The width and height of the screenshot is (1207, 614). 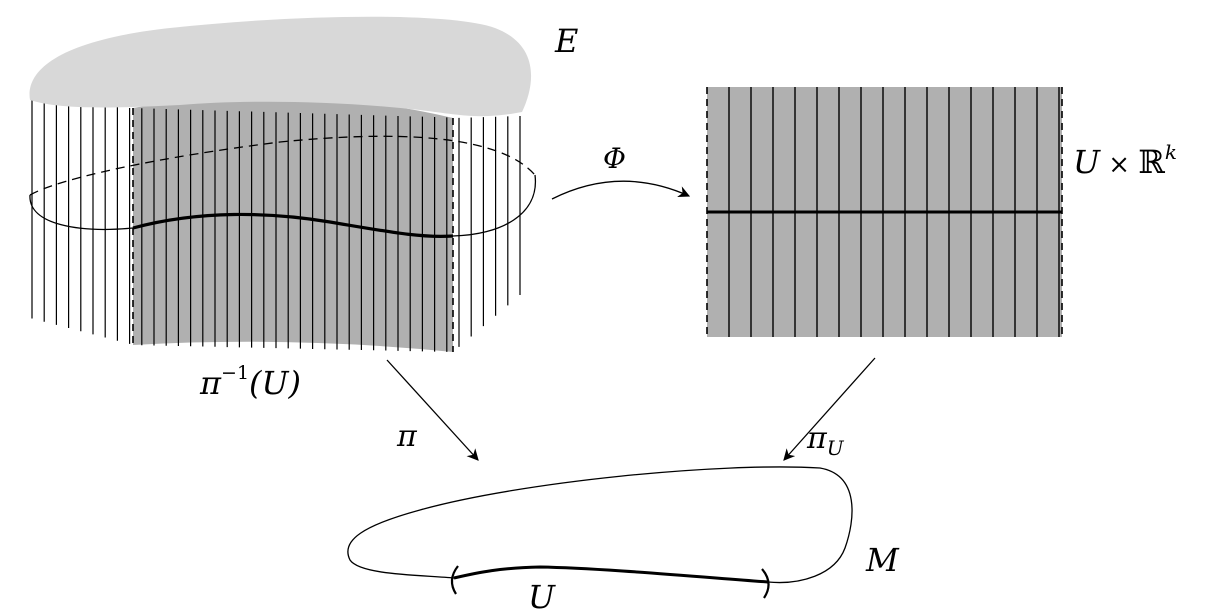 I want to click on top-face, so click(x=280, y=66).